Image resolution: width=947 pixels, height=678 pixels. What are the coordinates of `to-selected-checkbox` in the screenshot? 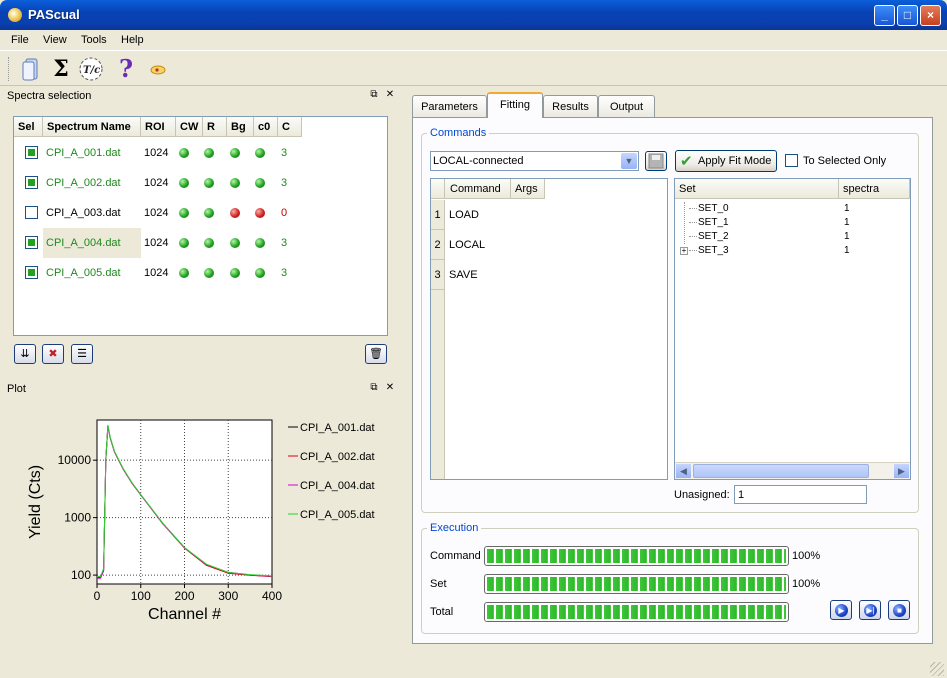 It's located at (791, 160).